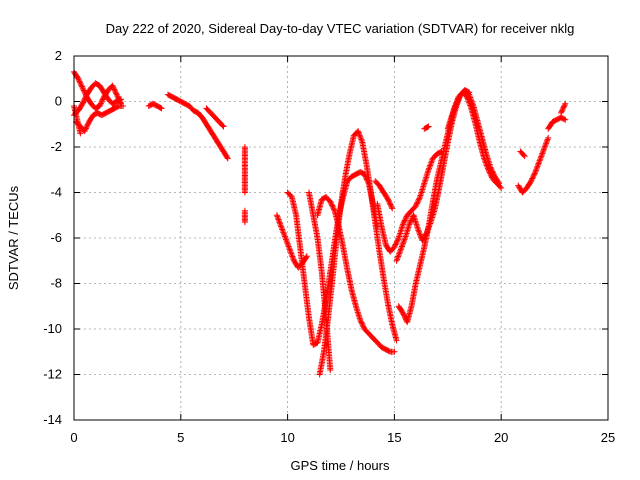 The width and height of the screenshot is (640, 480). What do you see at coordinates (56, 192) in the screenshot?
I see `y-tick-label: -4` at bounding box center [56, 192].